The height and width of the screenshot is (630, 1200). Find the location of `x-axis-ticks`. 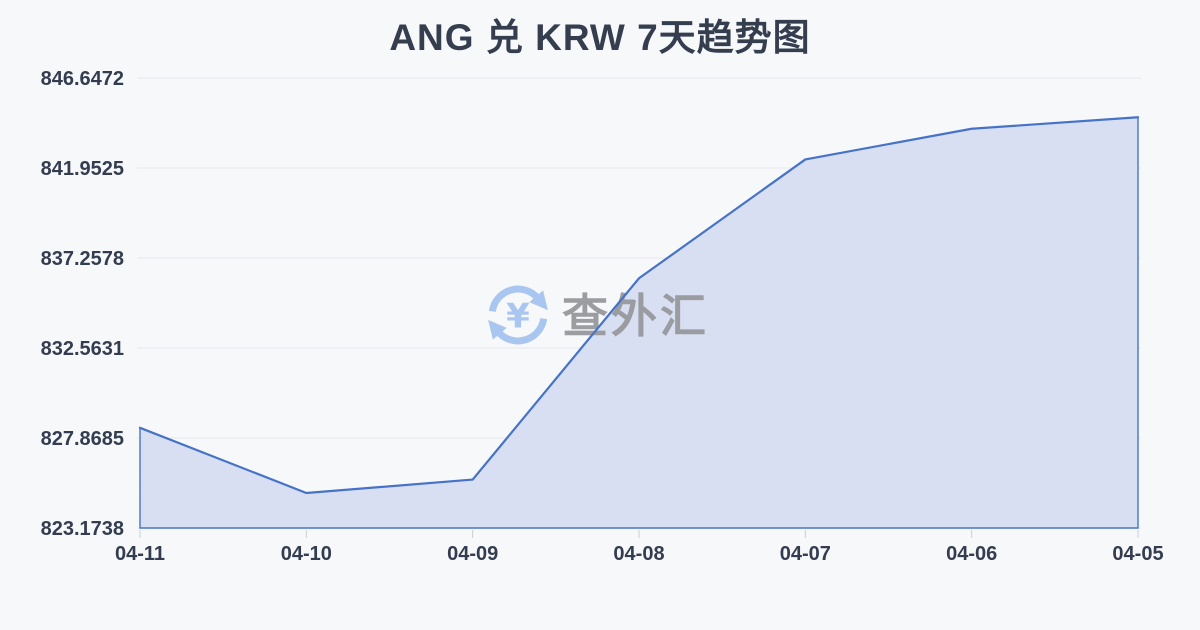

x-axis-ticks is located at coordinates (639, 534).